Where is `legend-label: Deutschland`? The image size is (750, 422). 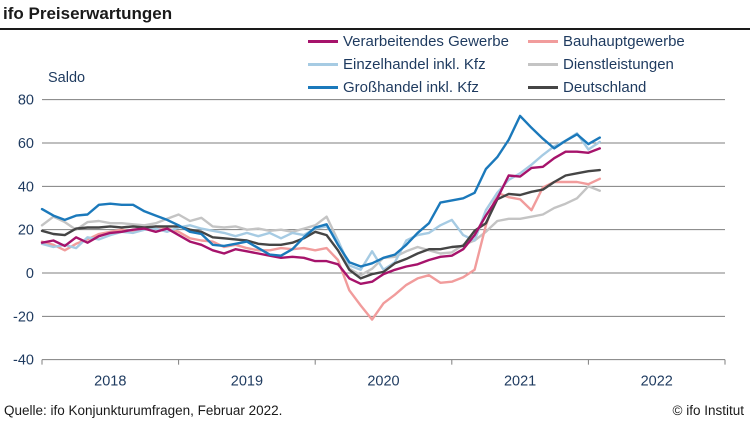 legend-label: Deutschland is located at coordinates (605, 87).